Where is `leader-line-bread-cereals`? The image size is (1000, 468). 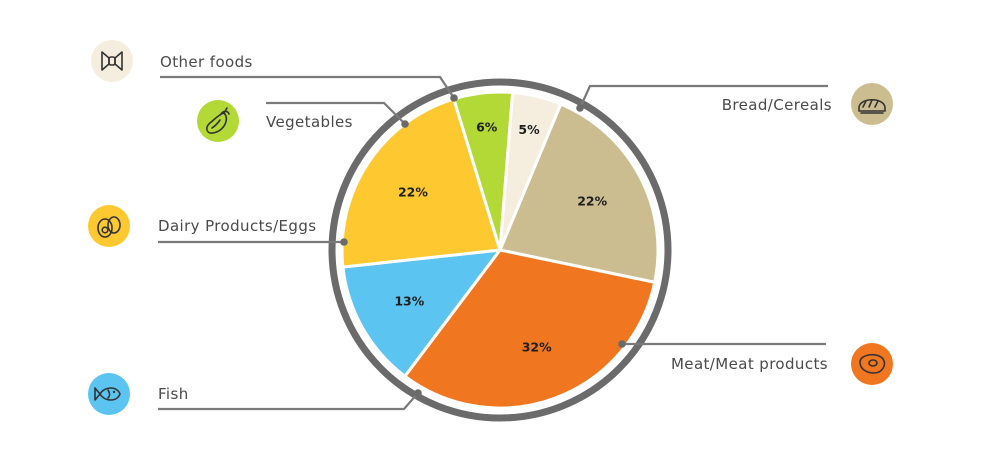 leader-line-bread-cereals is located at coordinates (703, 96).